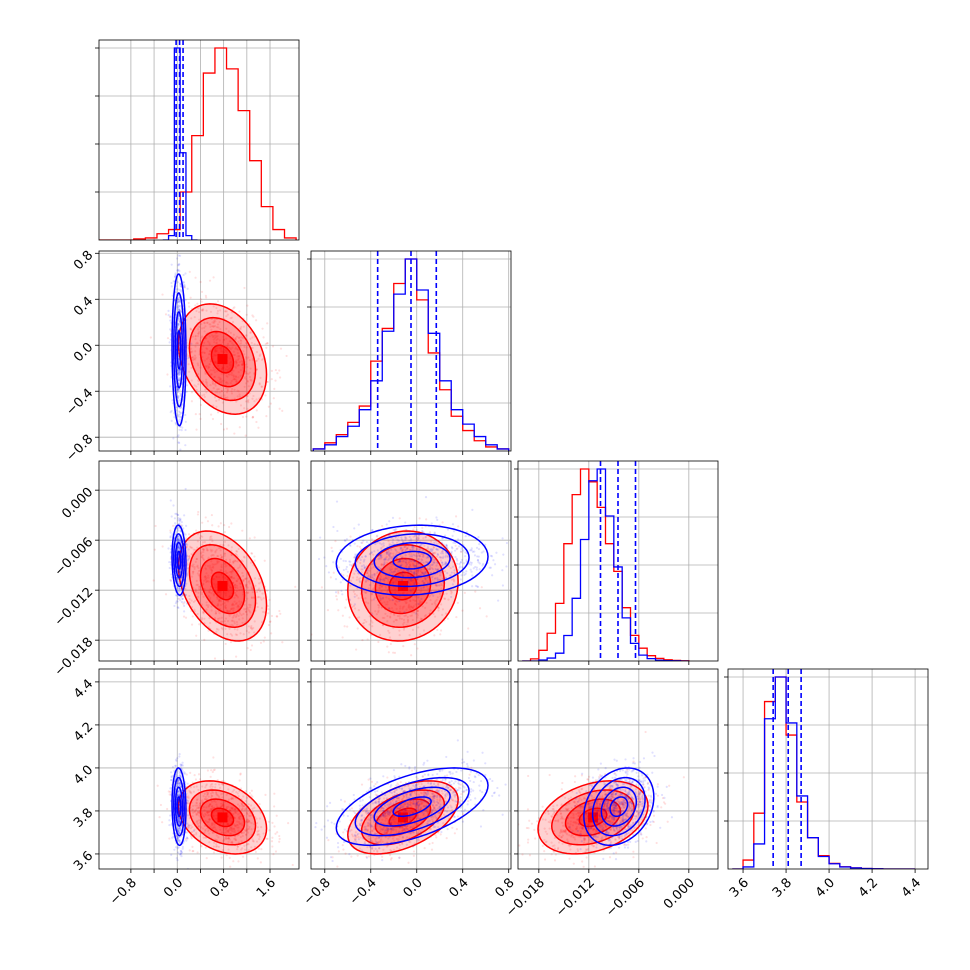 This screenshot has height=970, width=970. Describe the element at coordinates (199, 351) in the screenshot. I see `panel-frame` at that location.